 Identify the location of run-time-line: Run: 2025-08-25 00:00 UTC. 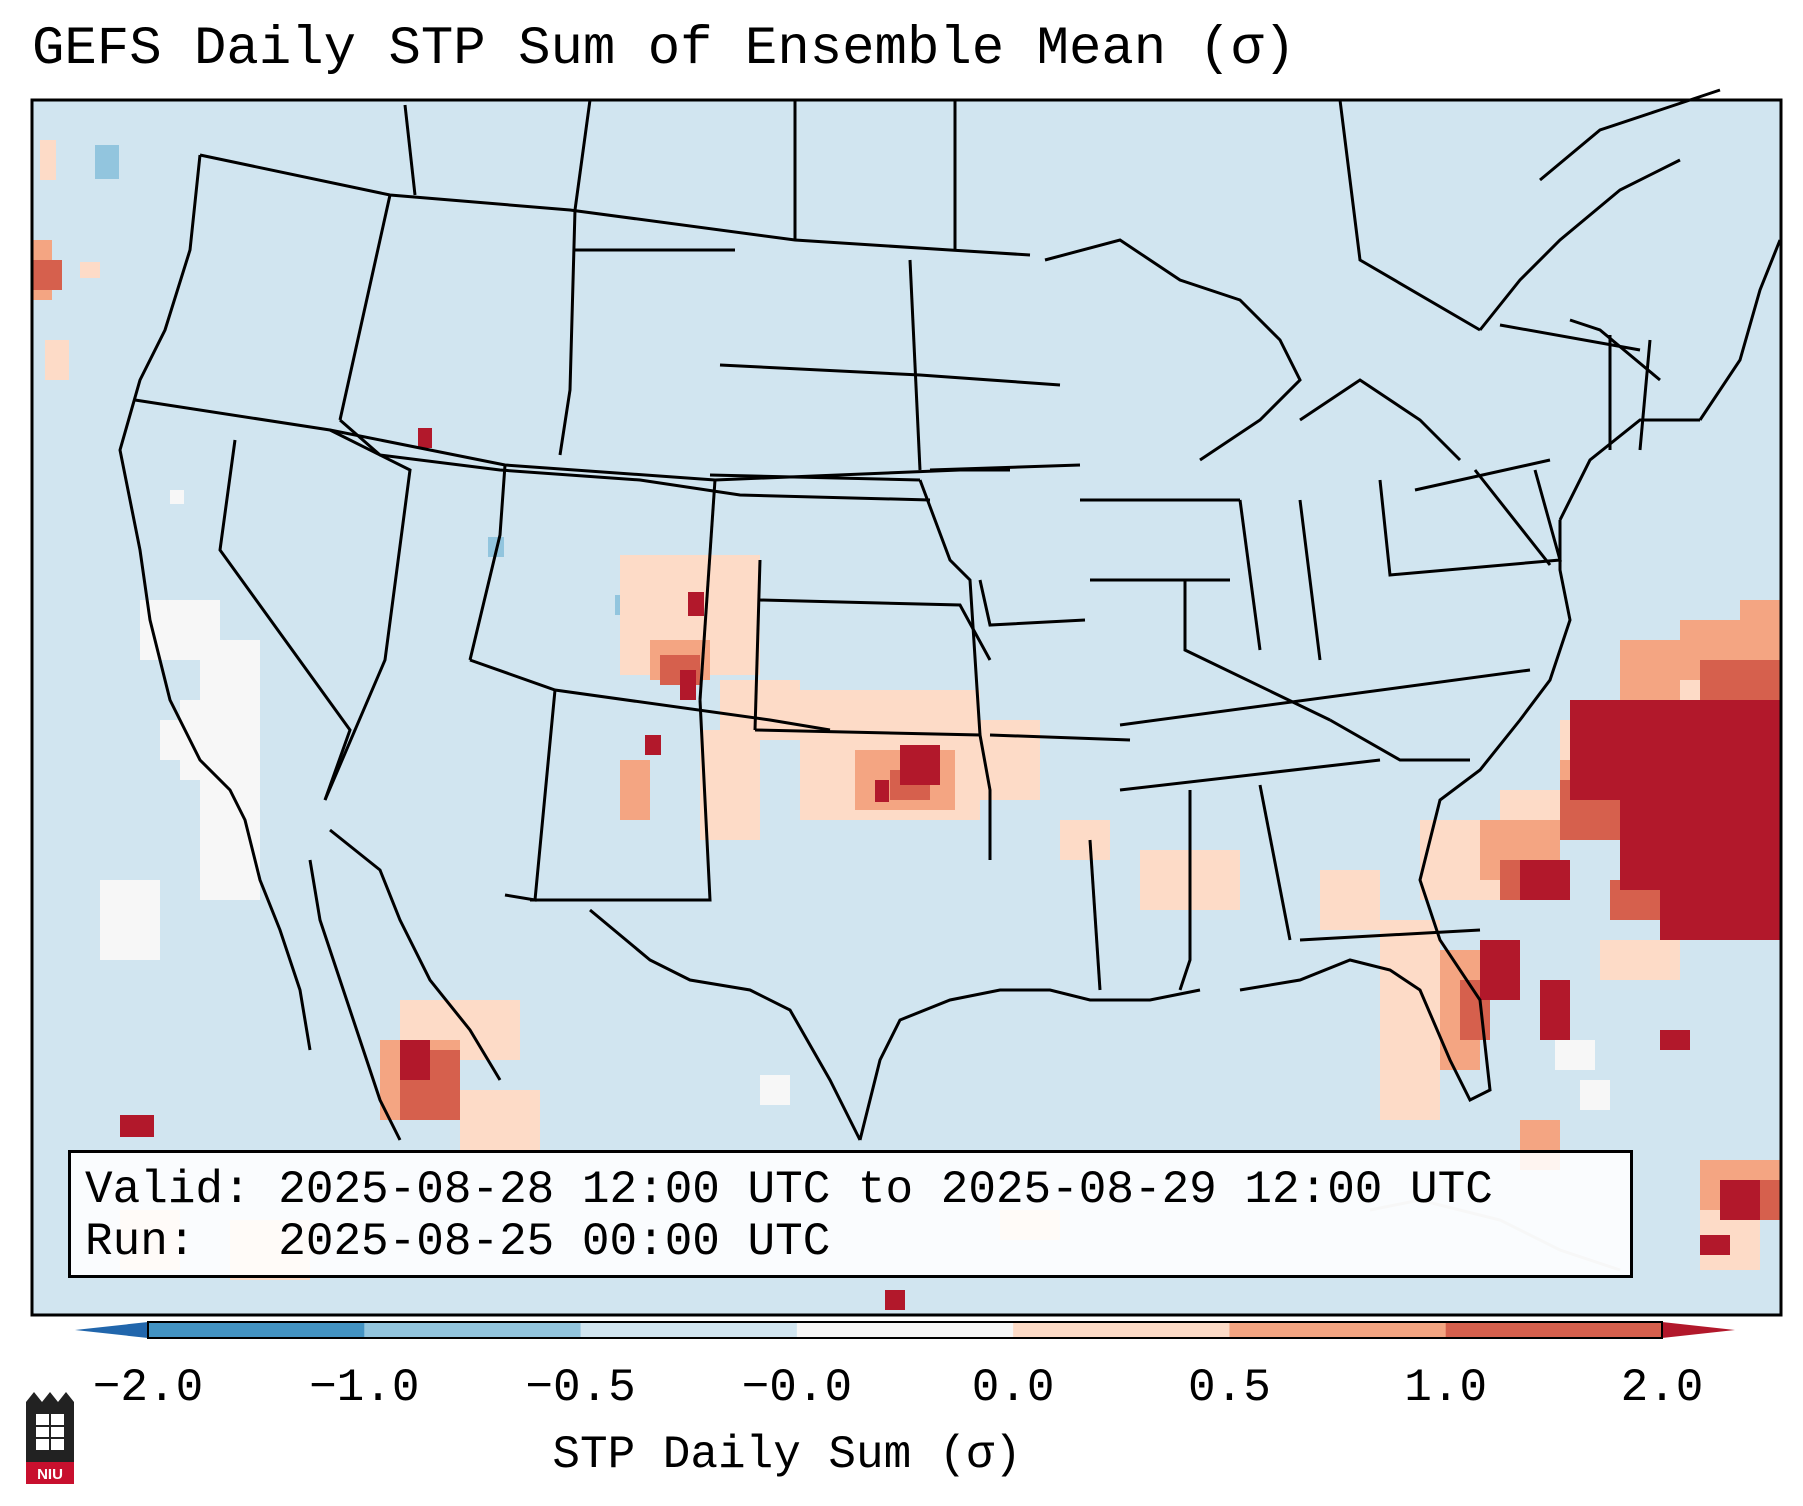
(458, 1242).